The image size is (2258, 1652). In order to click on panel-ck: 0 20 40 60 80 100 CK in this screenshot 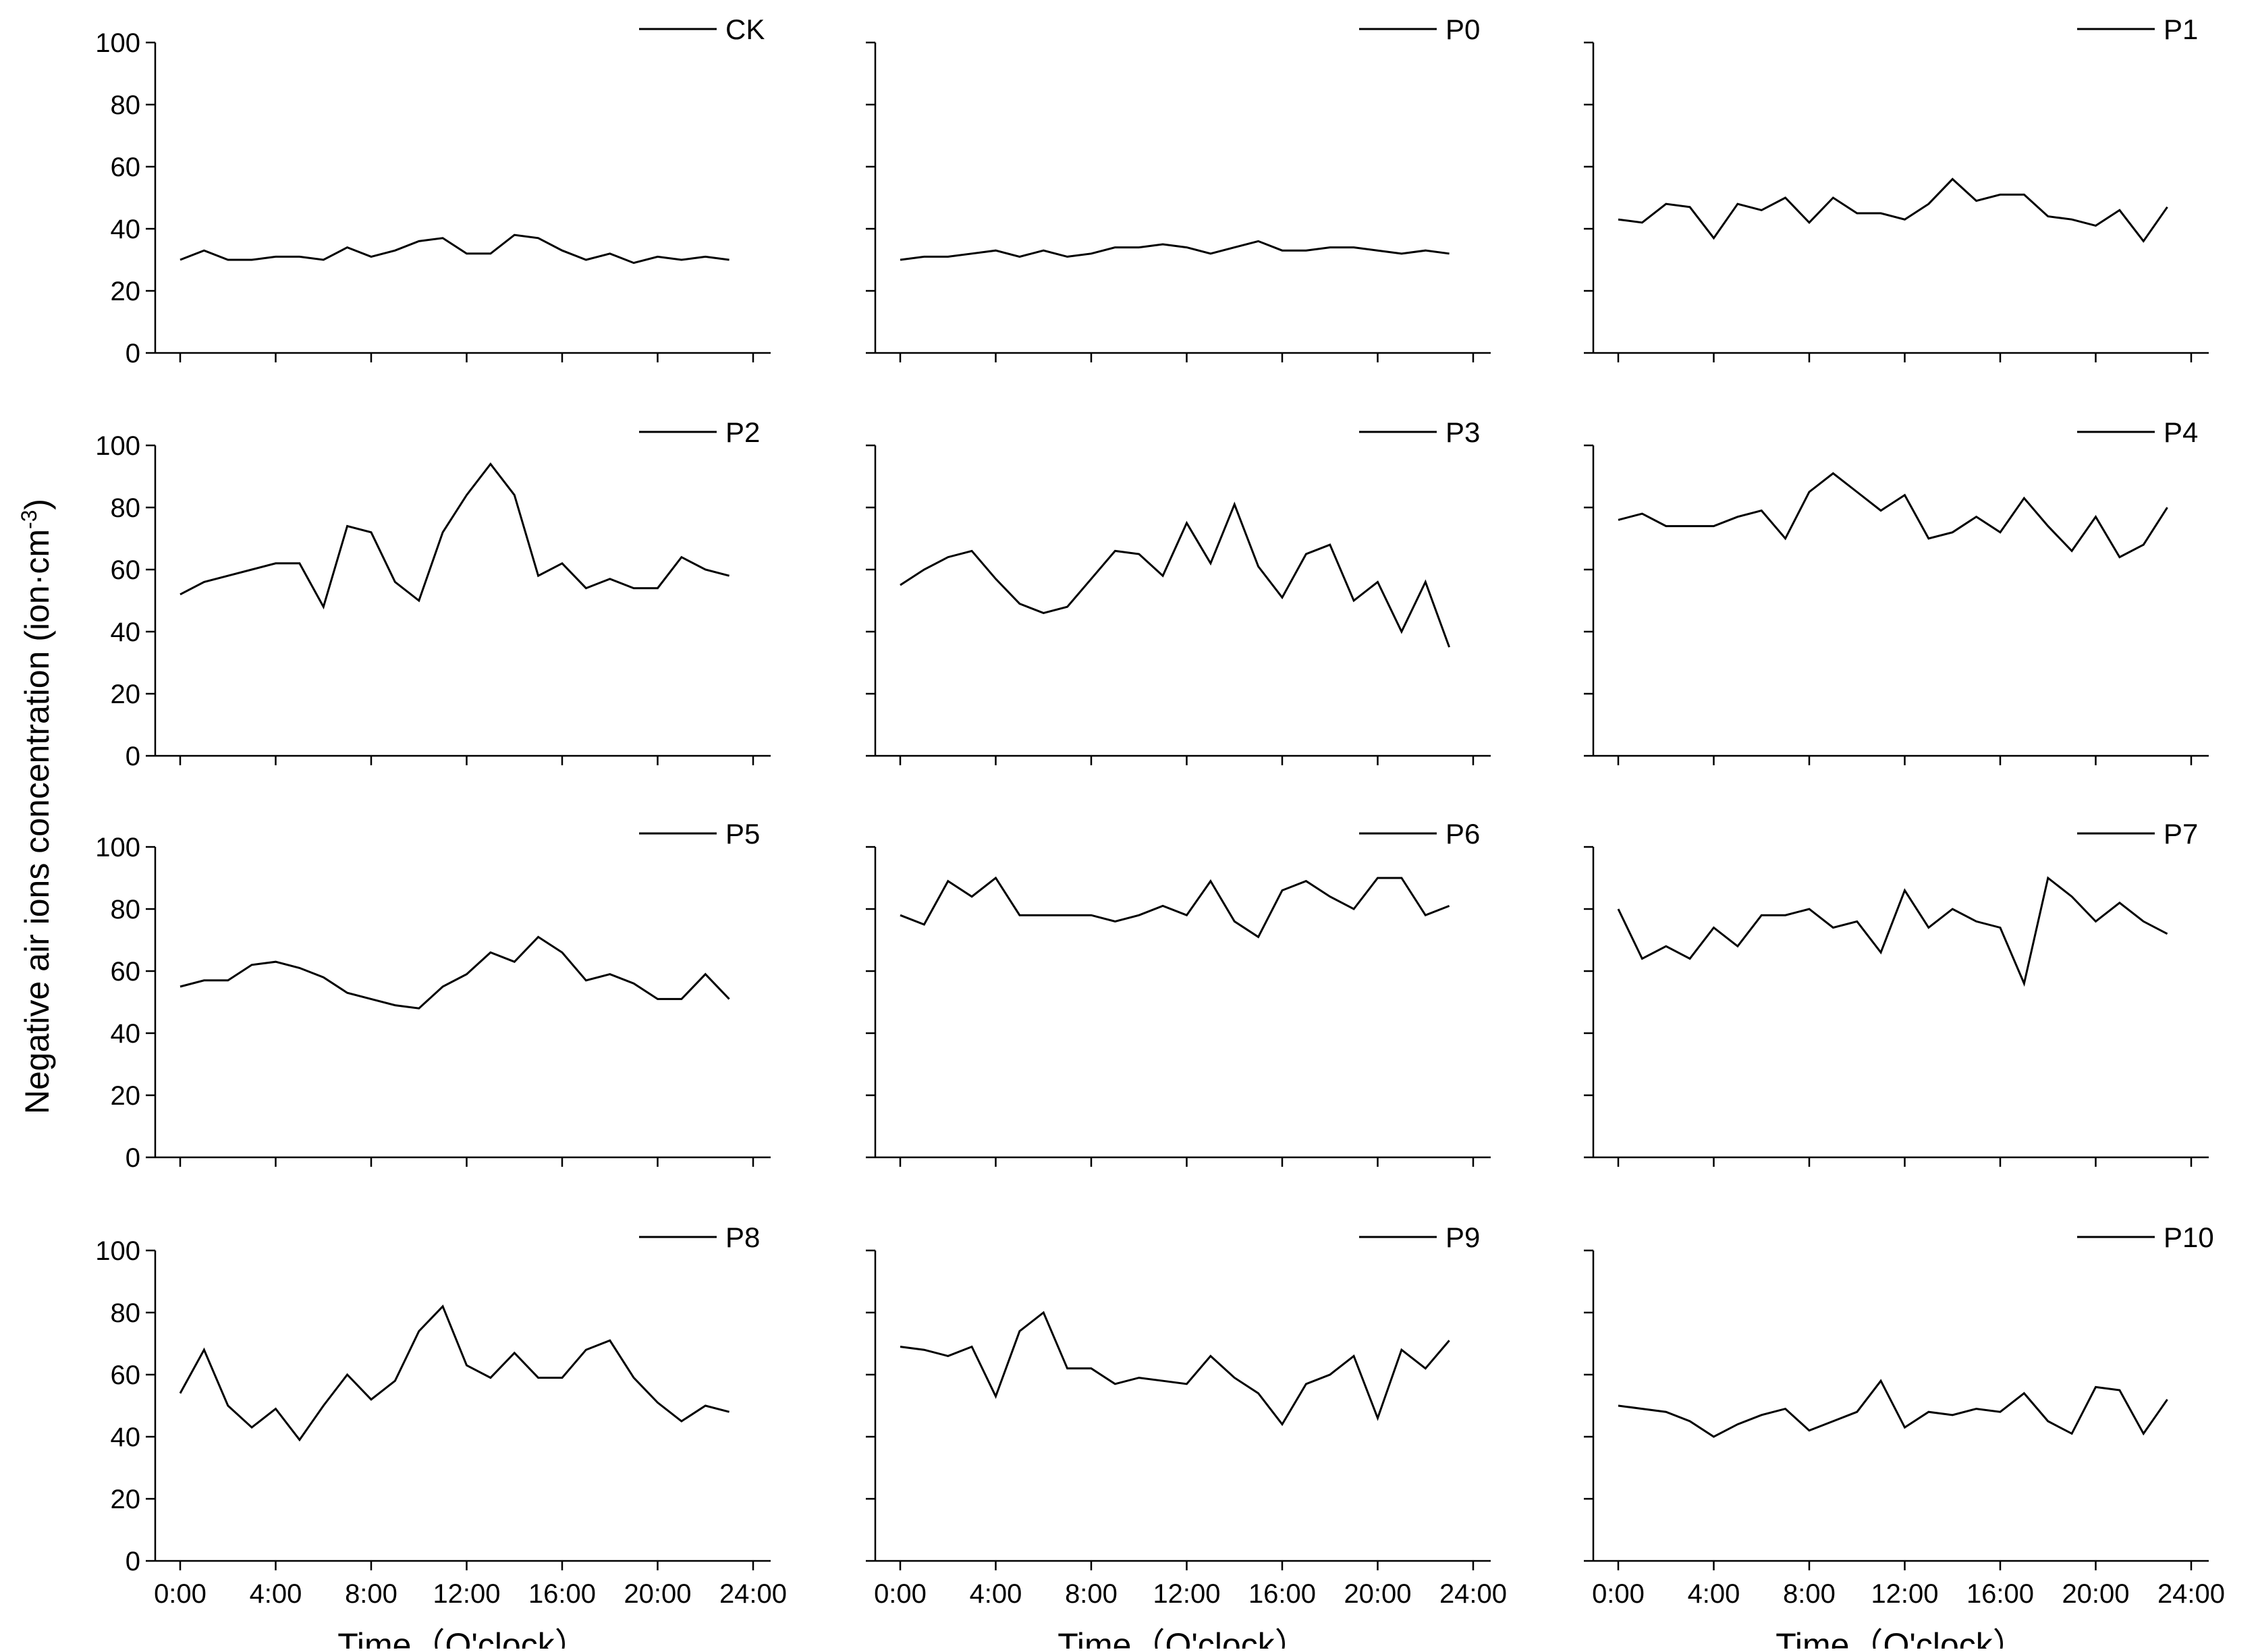, I will do `click(433, 190)`.